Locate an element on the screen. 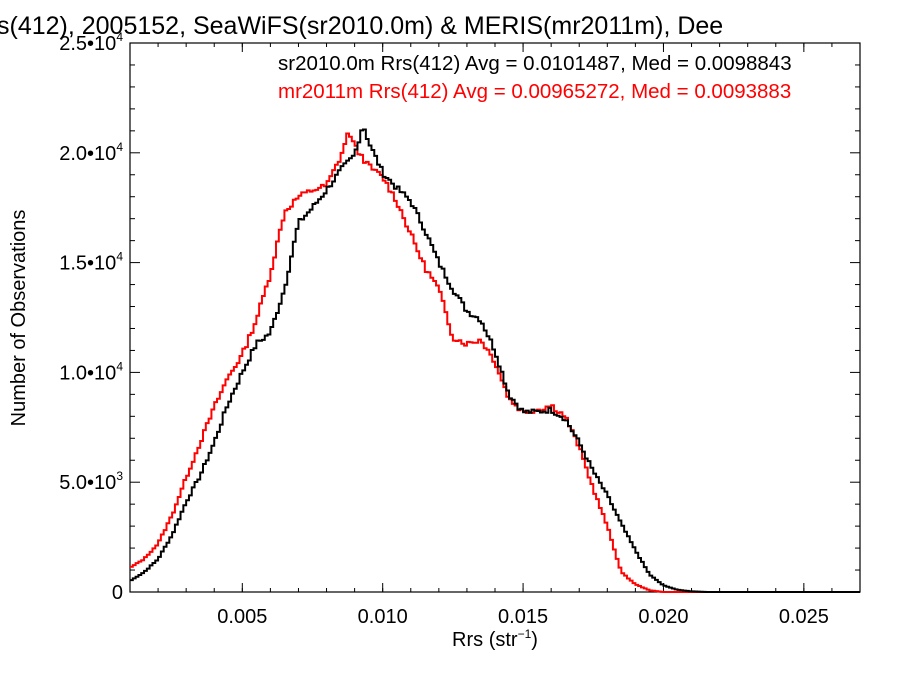 This screenshot has width=900, height=675. x-tick-label: 0.015 is located at coordinates (523, 617).